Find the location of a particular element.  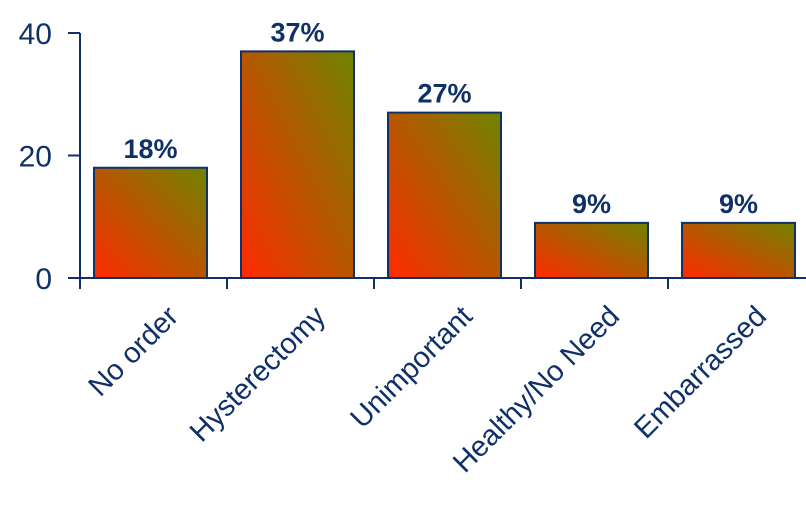

y-tick-label-0: 0 is located at coordinates (43, 279).